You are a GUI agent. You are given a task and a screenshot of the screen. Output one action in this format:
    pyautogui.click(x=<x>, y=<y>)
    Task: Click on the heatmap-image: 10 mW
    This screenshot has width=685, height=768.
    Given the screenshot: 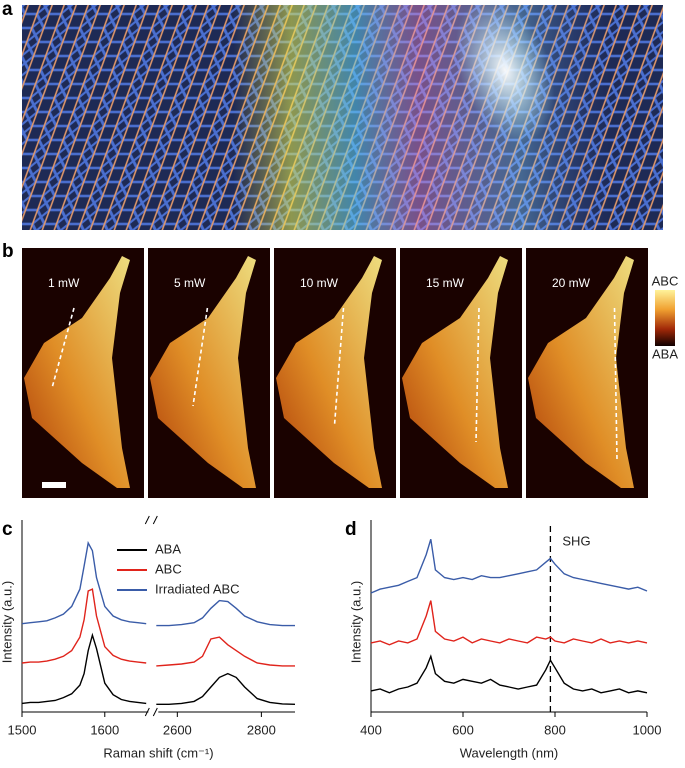 What is the action you would take?
    pyautogui.click(x=335, y=373)
    